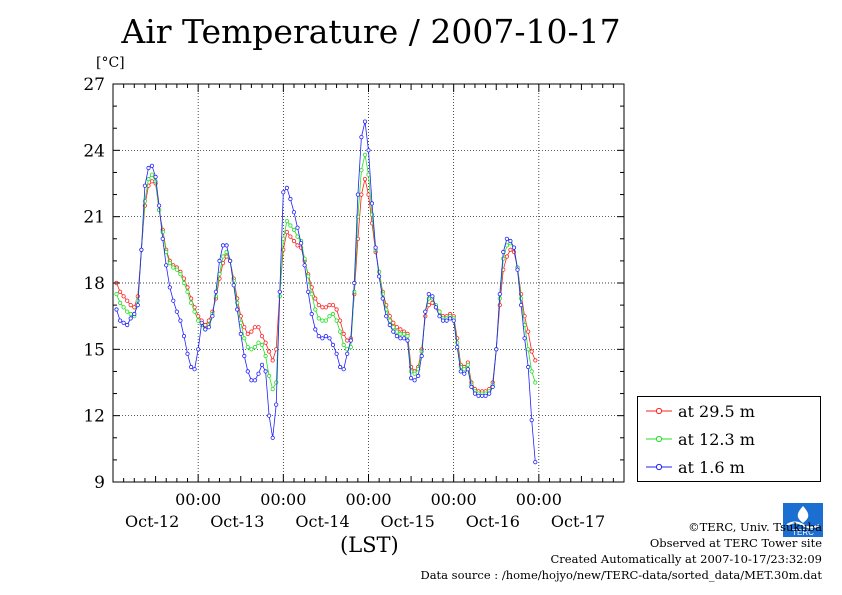  I want to click on x-tick-day-label: Oct-13, so click(237, 521).